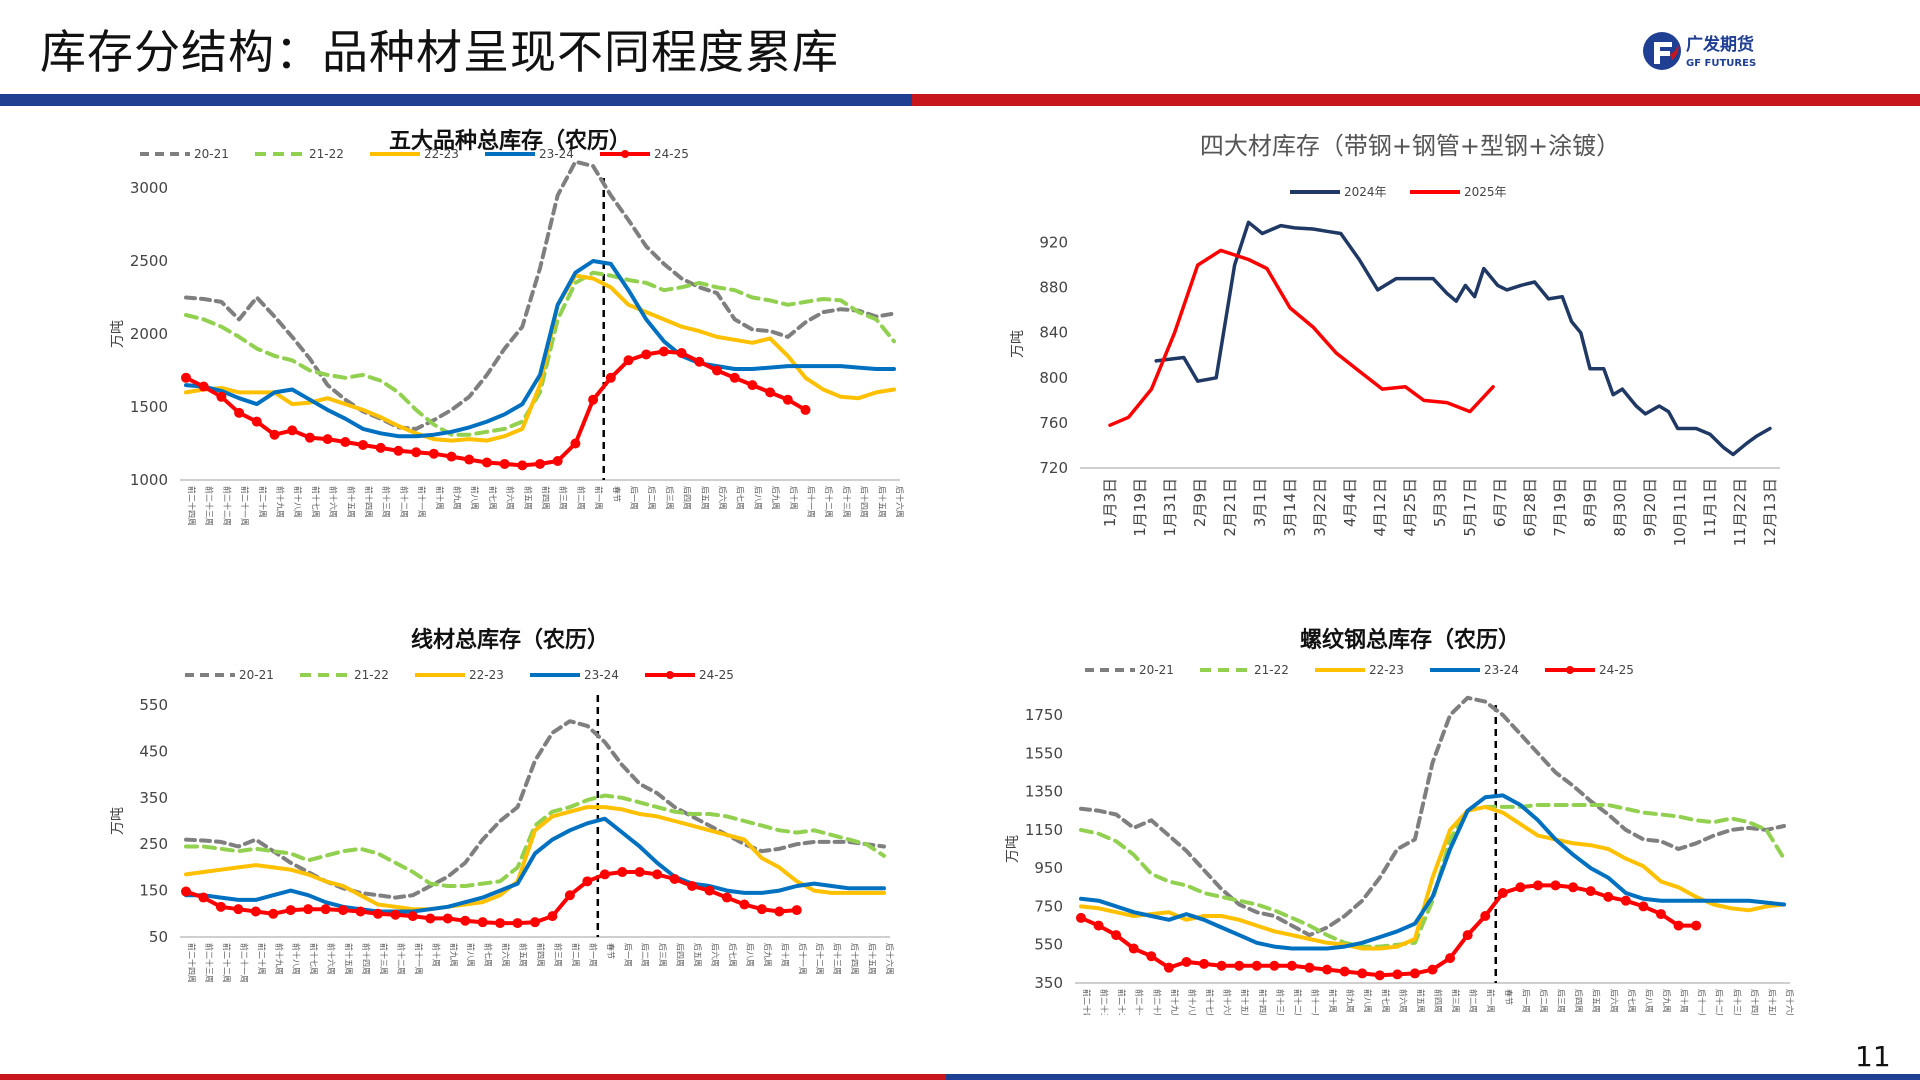 The height and width of the screenshot is (1080, 1920). Describe the element at coordinates (153, 844) in the screenshot. I see `y-tick-label: 250` at that location.